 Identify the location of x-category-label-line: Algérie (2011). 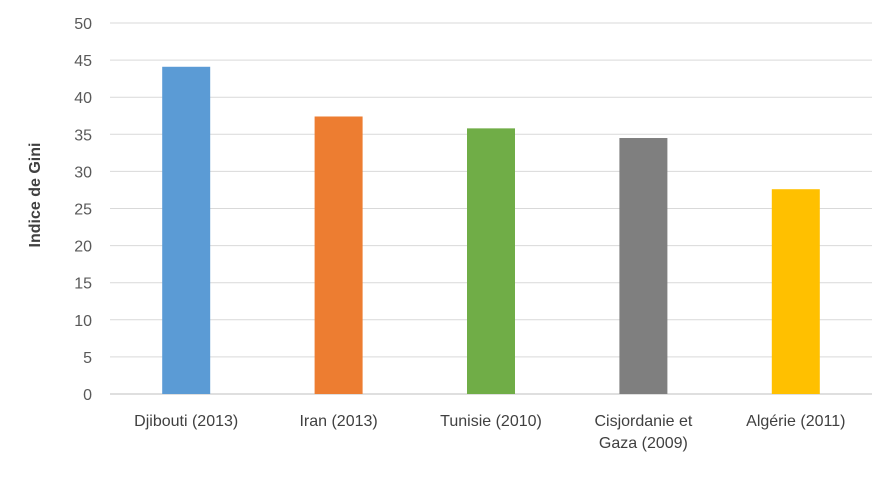
(795, 421).